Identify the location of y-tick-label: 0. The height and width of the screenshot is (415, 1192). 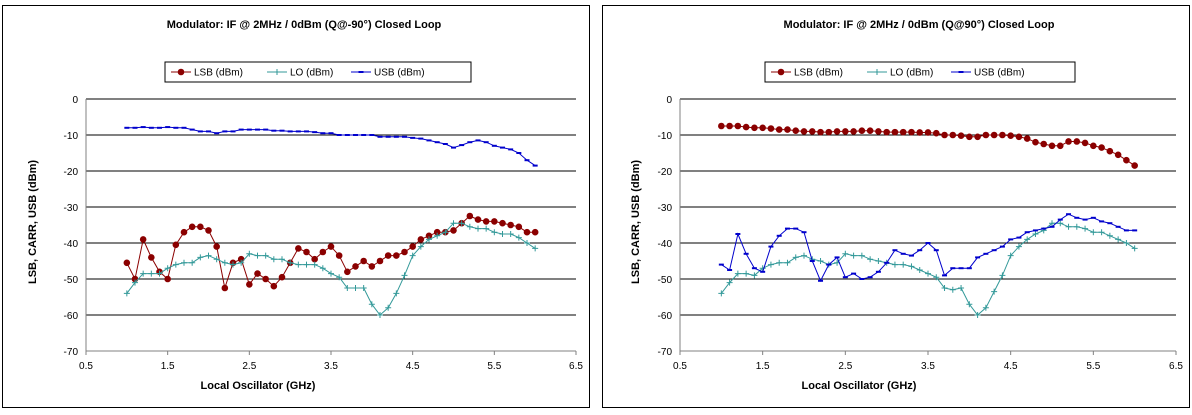
(75, 100).